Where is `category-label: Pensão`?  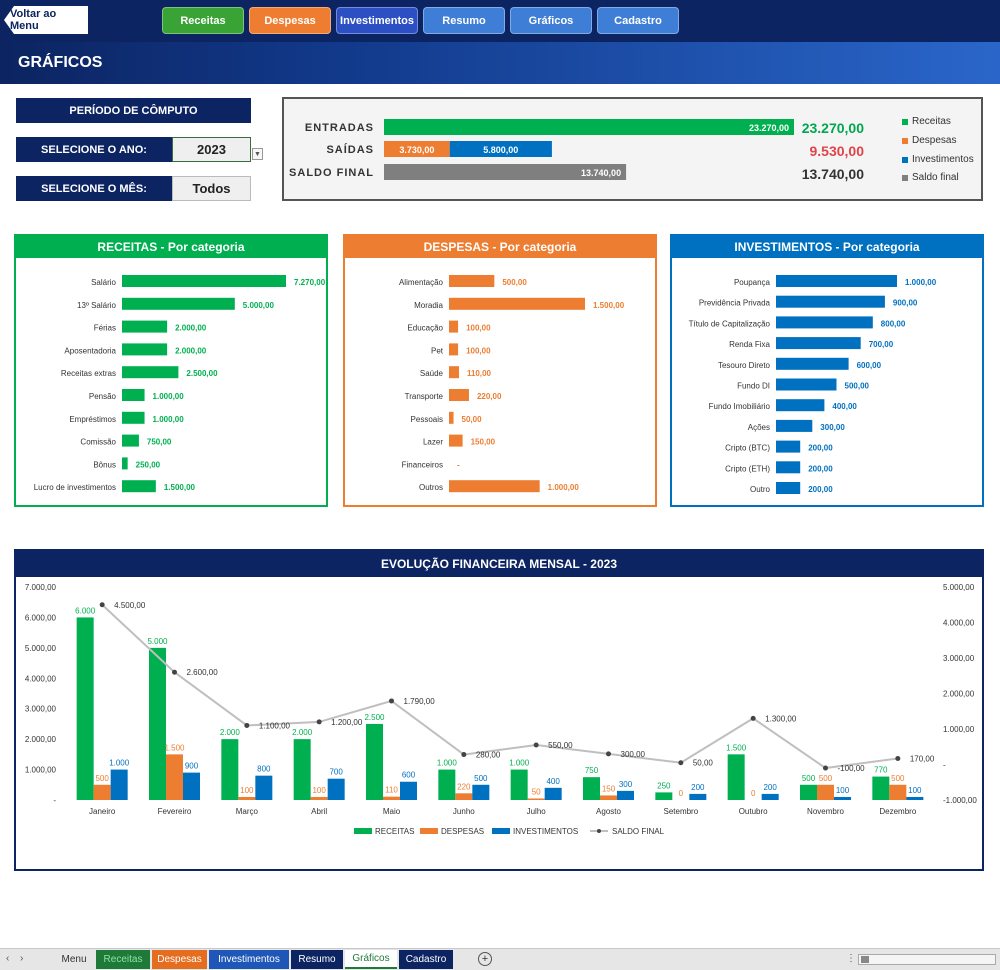 category-label: Pensão is located at coordinates (103, 396).